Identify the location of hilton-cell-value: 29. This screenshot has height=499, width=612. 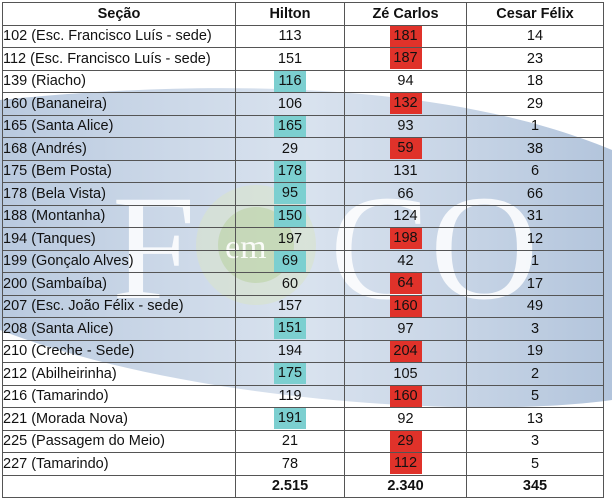
(290, 148).